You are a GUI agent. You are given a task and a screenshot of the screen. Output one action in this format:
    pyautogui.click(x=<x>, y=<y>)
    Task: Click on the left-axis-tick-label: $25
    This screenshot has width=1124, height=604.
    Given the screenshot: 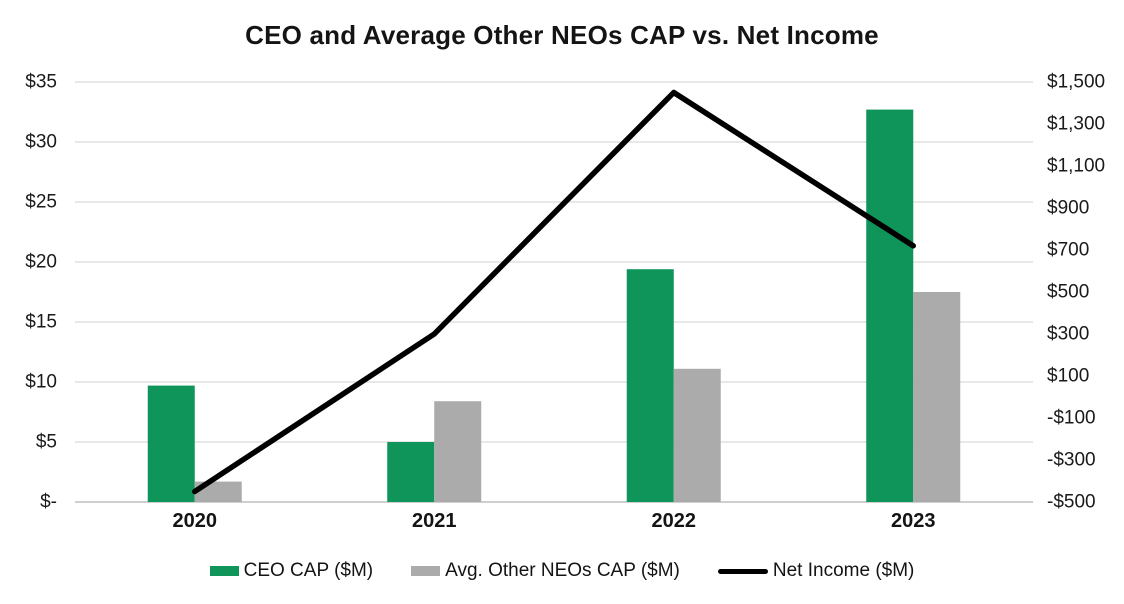 What is the action you would take?
    pyautogui.click(x=41, y=202)
    